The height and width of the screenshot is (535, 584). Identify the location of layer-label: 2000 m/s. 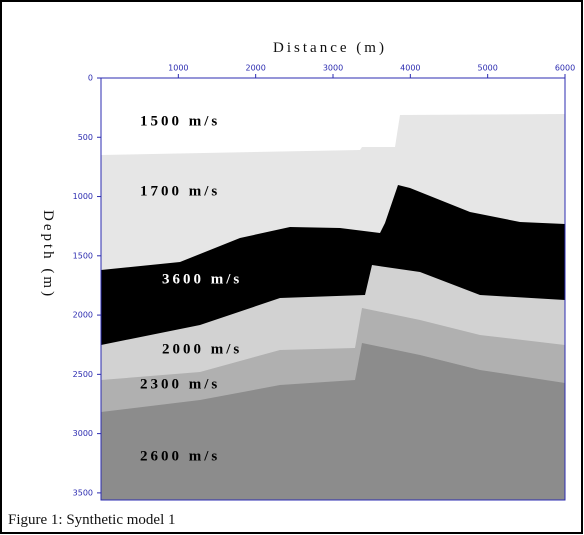
(202, 349).